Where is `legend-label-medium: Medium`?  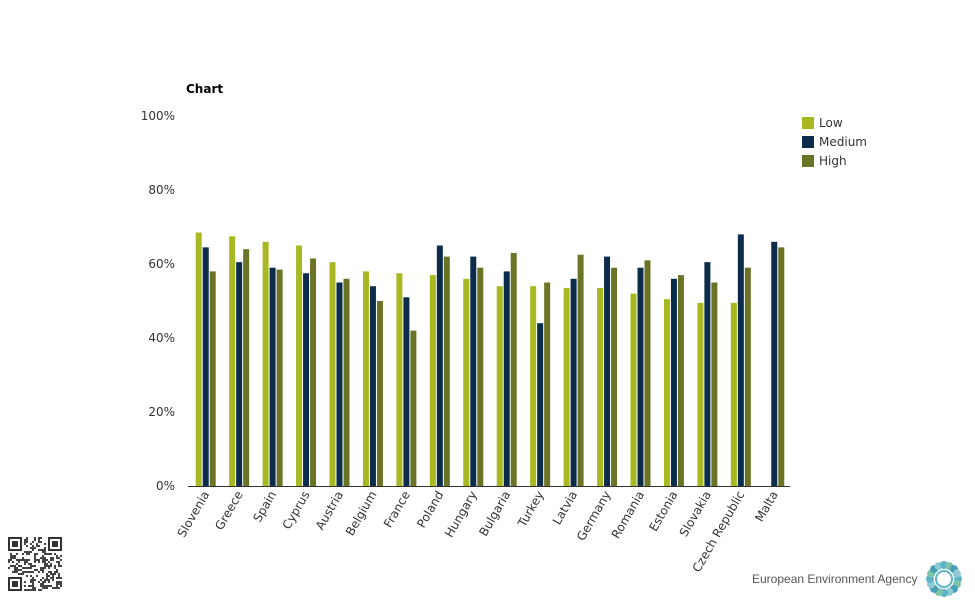 legend-label-medium: Medium is located at coordinates (843, 141).